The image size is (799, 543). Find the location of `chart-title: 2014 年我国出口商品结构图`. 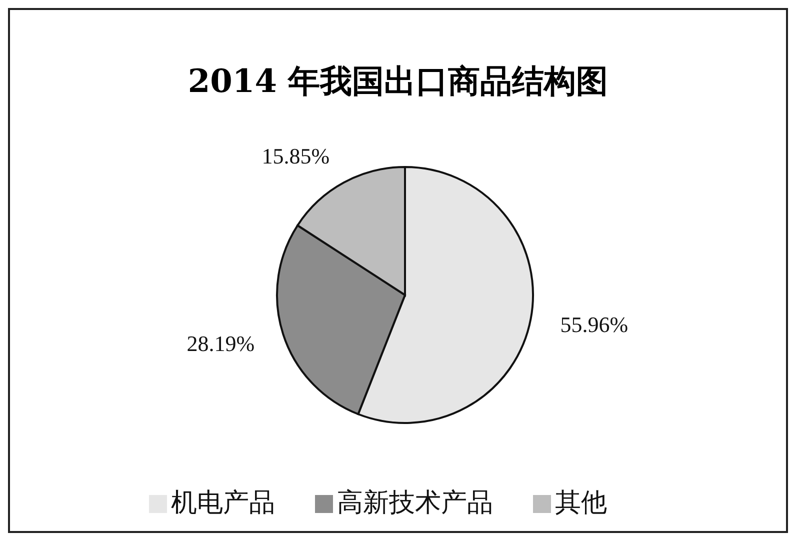

chart-title: 2014 年我国出口商品结构图 is located at coordinates (398, 81).